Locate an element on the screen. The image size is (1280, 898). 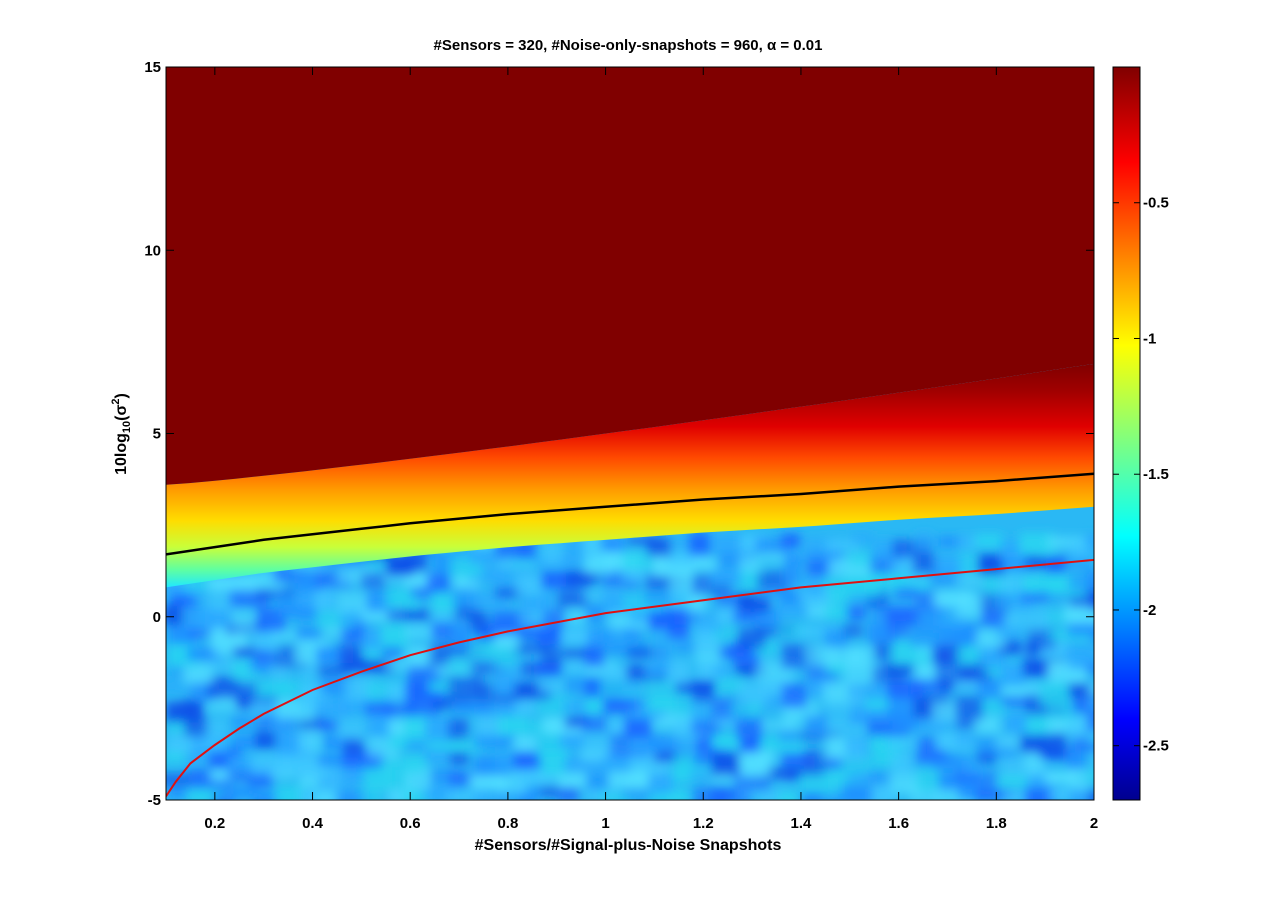
x-tick-label: 0.2 is located at coordinates (214, 823).